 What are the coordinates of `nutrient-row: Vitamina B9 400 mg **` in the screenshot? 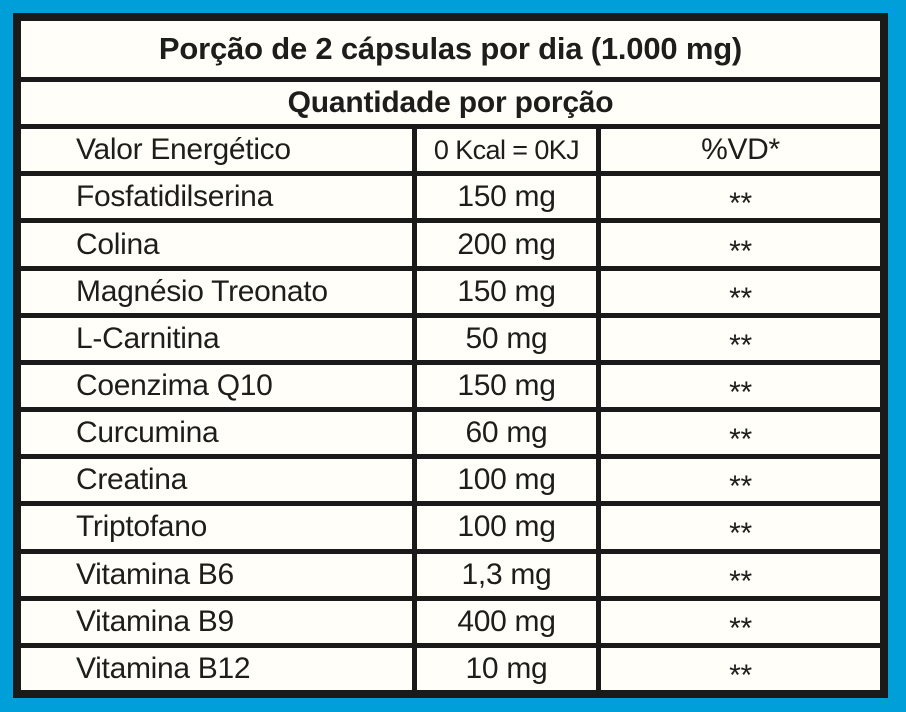 It's located at (450, 620).